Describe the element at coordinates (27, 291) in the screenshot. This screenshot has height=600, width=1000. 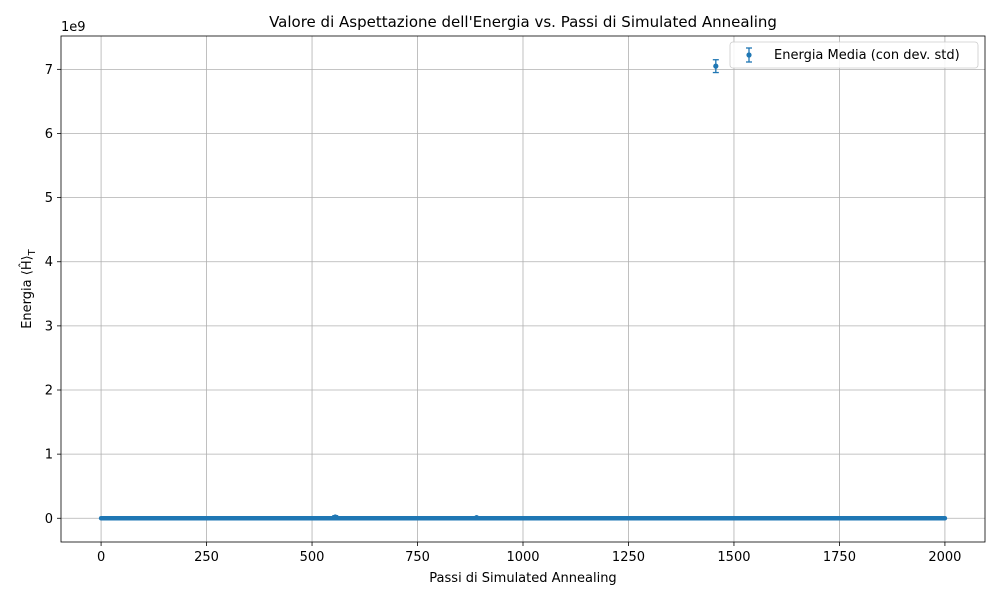
I see `y-axis-label-main: Energia ⟨Ĥ⟩` at that location.